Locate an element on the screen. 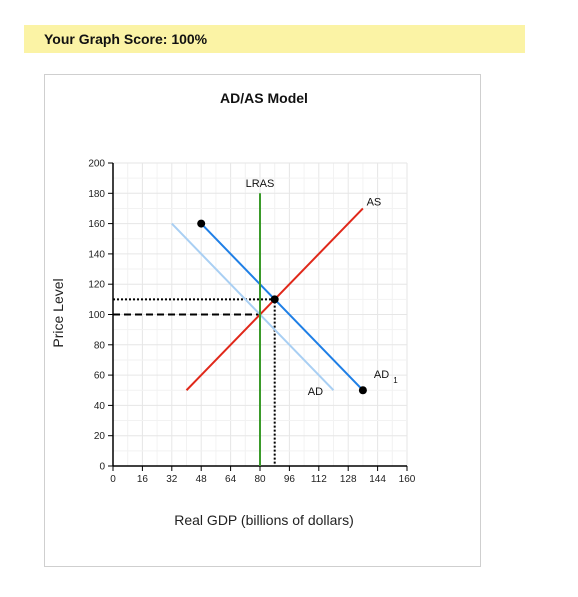 This screenshot has height=597, width=578. ad1-curve is located at coordinates (282, 306).